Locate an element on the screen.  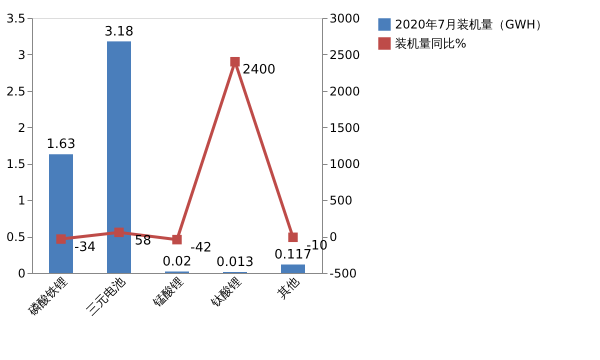
data-label: 0.013 is located at coordinates (235, 262).